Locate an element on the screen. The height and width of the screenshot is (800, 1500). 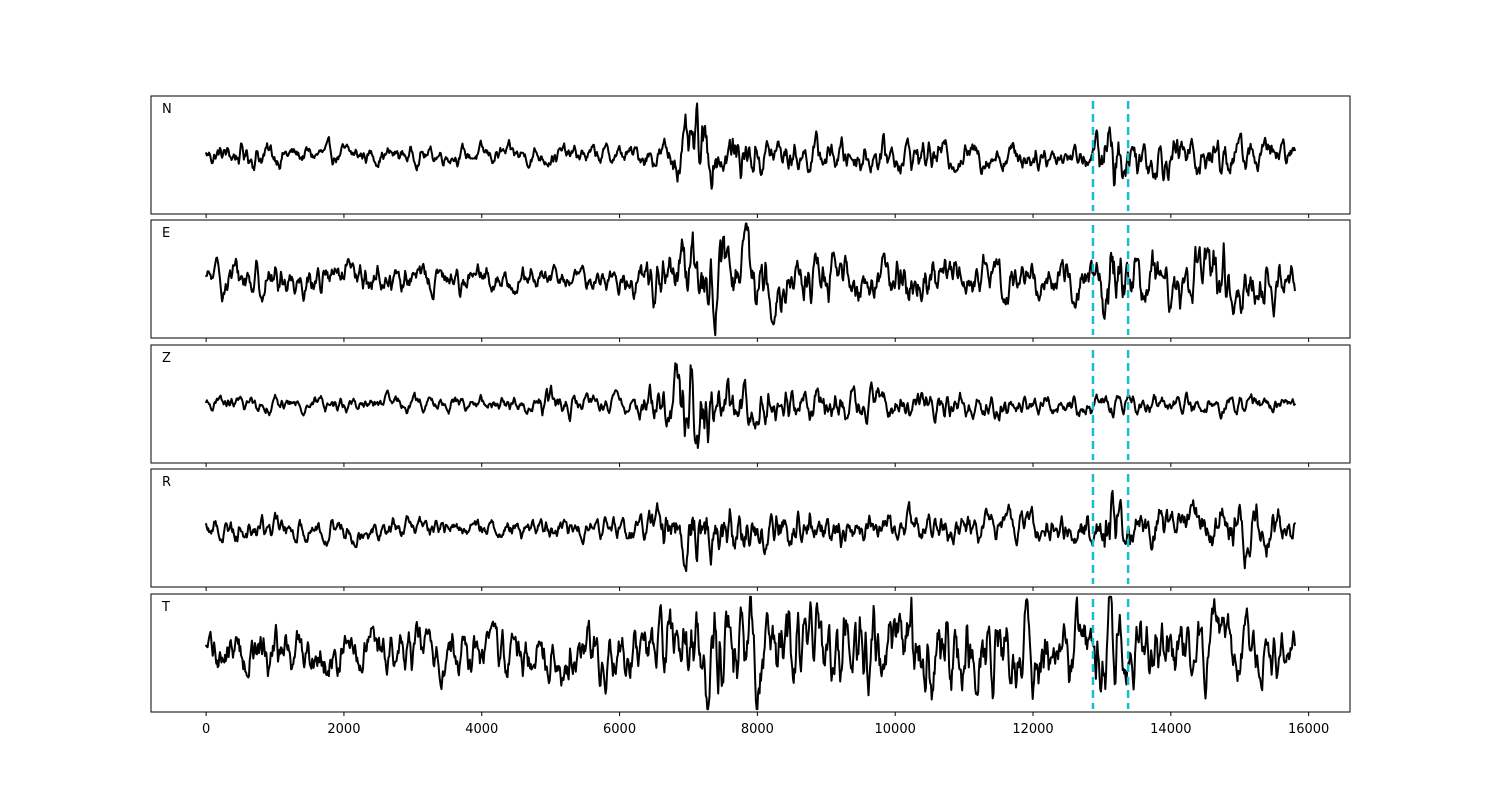
x-tick-label: 14000 is located at coordinates (1170, 729).